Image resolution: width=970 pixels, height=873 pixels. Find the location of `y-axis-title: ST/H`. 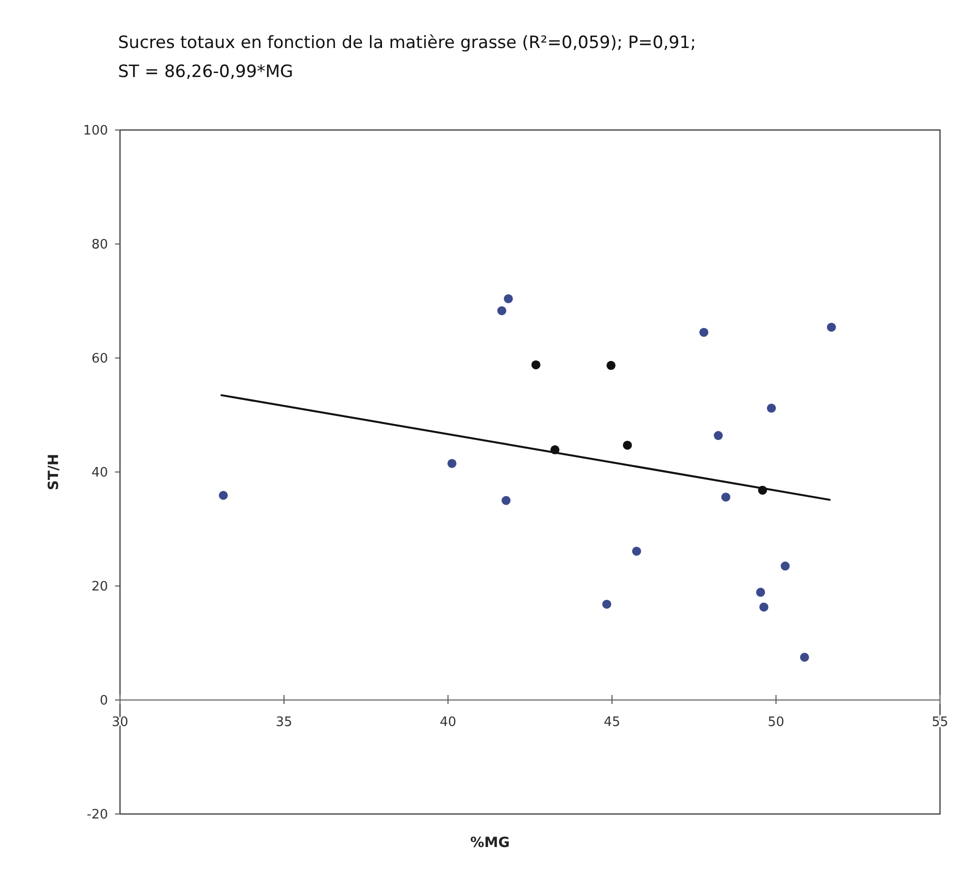

y-axis-title: ST/H is located at coordinates (54, 472).